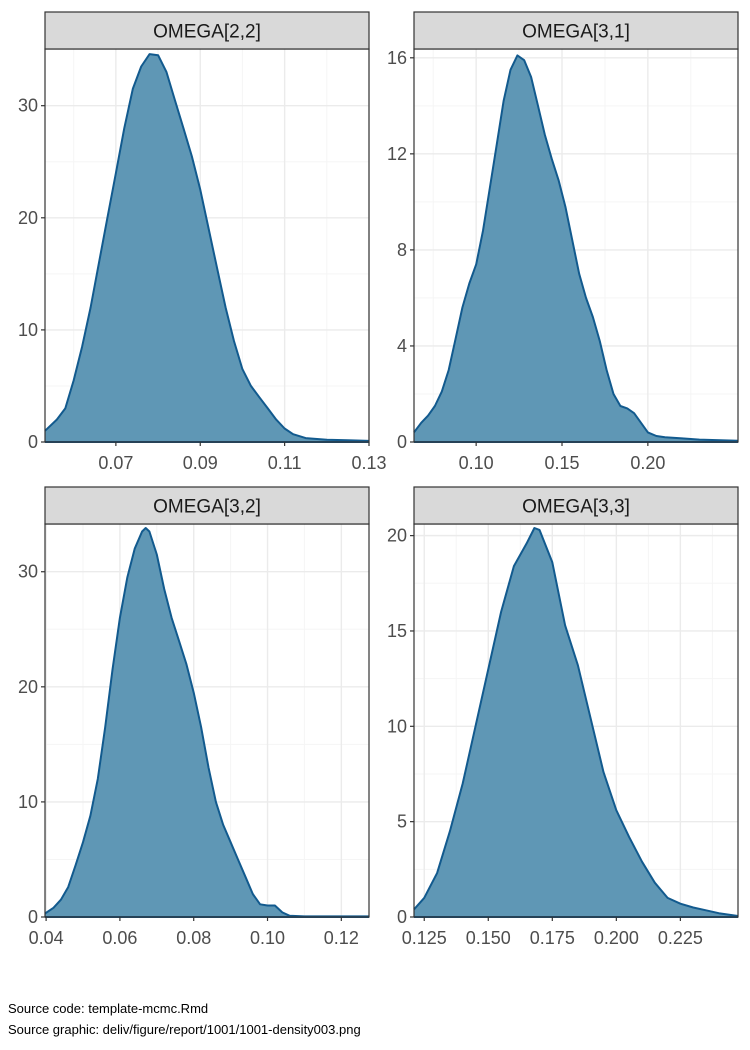 This screenshot has height=1050, width=750. Describe the element at coordinates (193, 938) in the screenshot. I see `x-tick-label: 0.08` at that location.